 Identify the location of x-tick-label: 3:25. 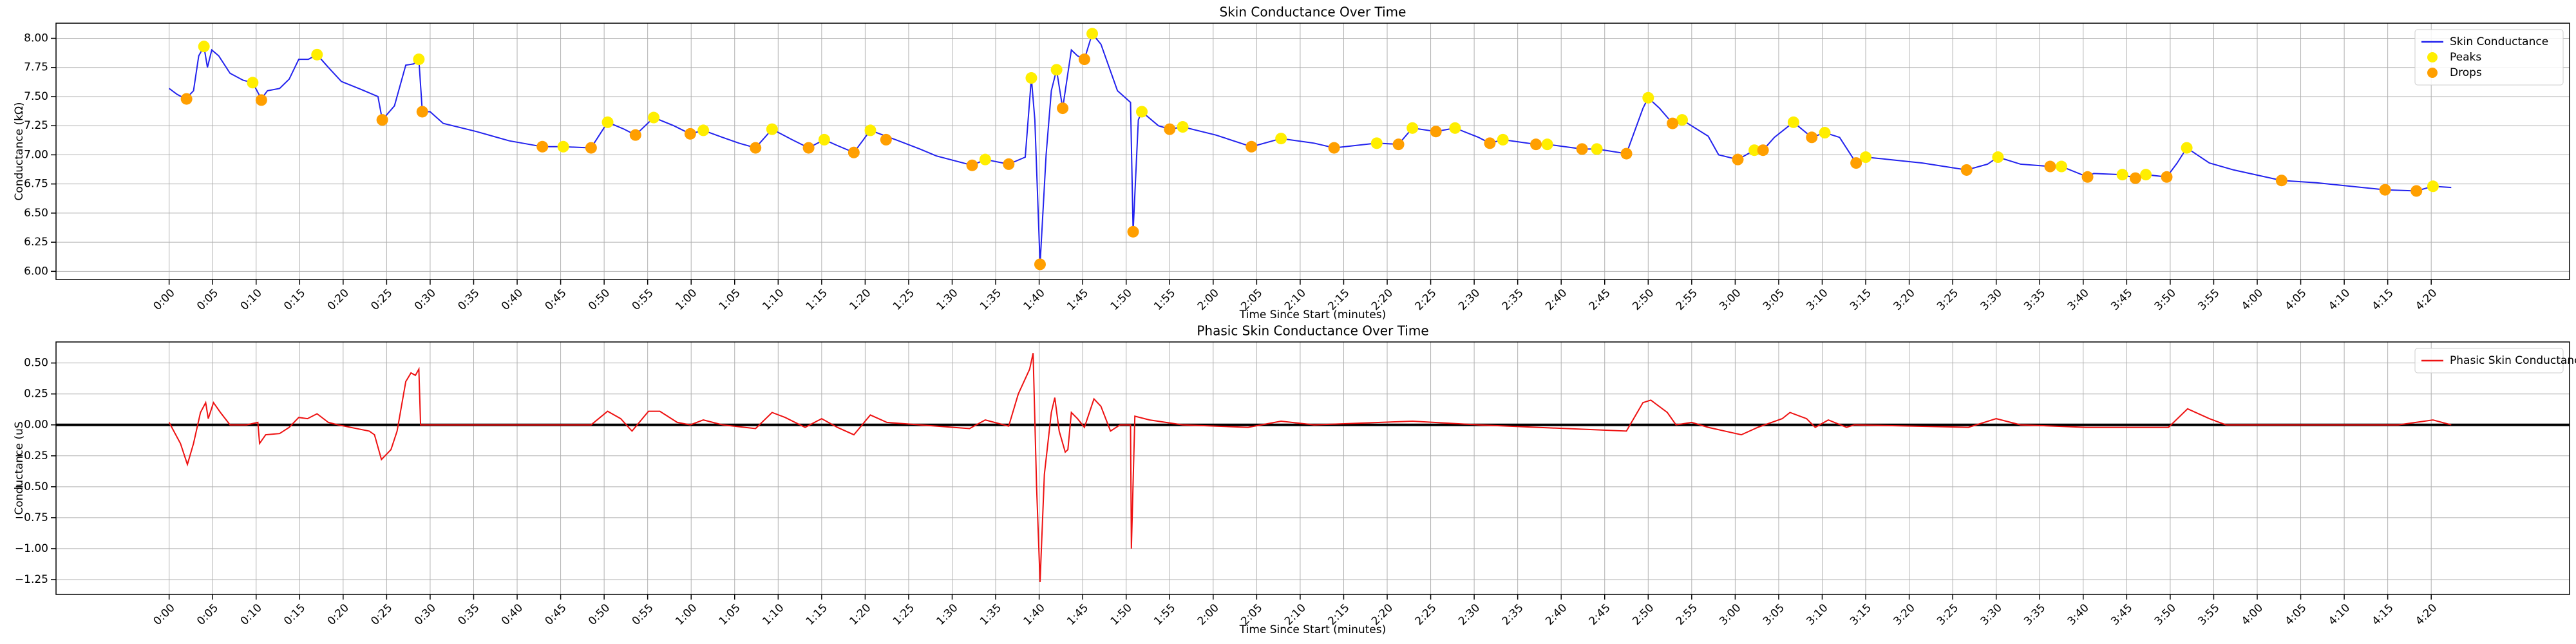
(1948, 614).